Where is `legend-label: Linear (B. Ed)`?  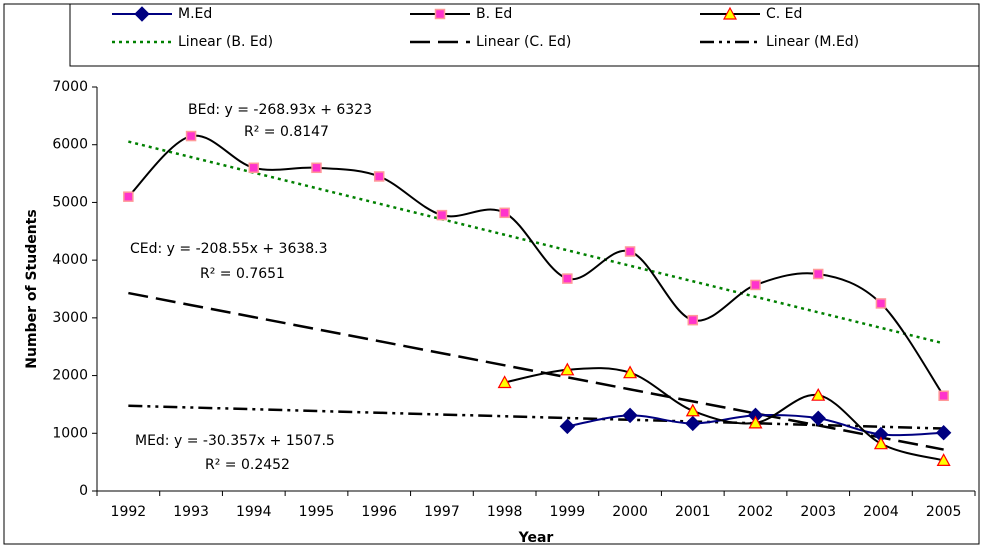 legend-label: Linear (B. Ed) is located at coordinates (225, 42).